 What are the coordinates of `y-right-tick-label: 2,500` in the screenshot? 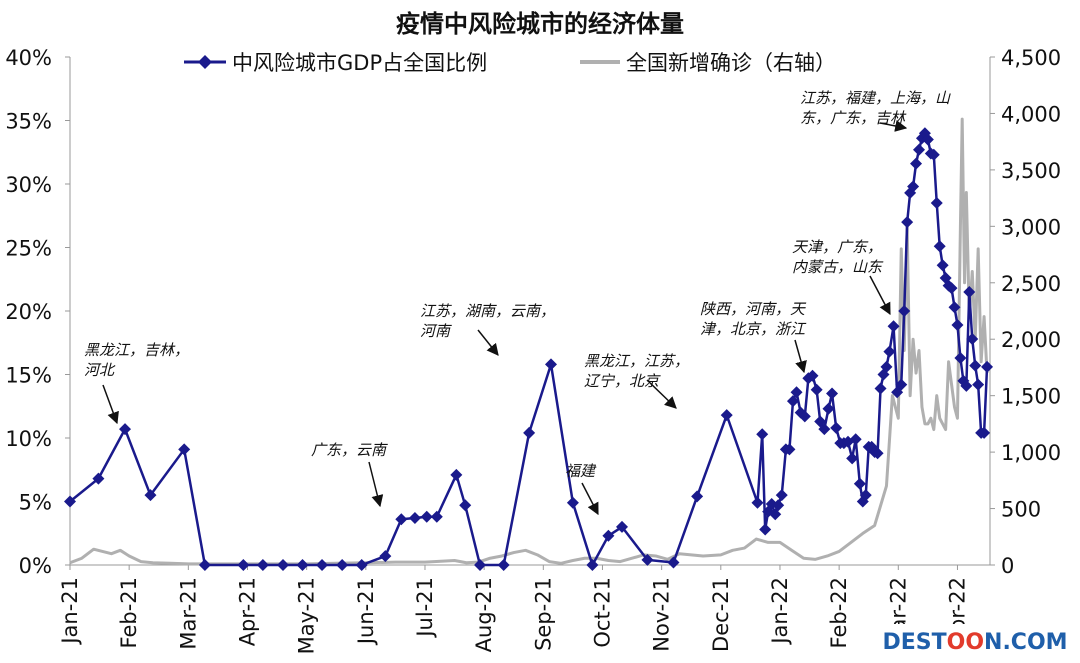 It's located at (1031, 284).